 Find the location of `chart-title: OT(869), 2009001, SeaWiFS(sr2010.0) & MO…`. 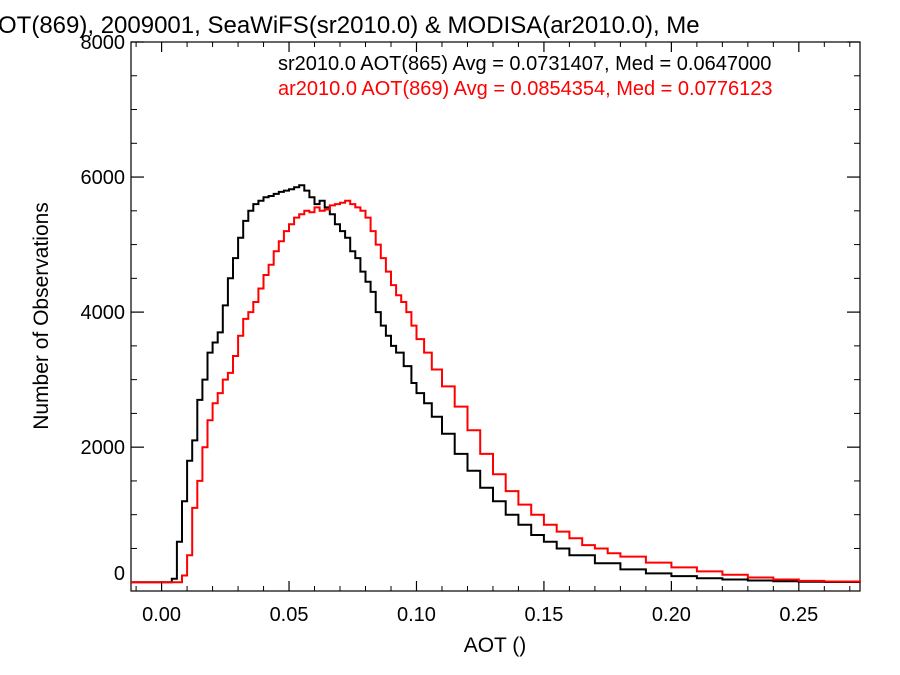

chart-title: OT(869), 2009001, SeaWiFS(sr2010.0) & MO… is located at coordinates (350, 25).